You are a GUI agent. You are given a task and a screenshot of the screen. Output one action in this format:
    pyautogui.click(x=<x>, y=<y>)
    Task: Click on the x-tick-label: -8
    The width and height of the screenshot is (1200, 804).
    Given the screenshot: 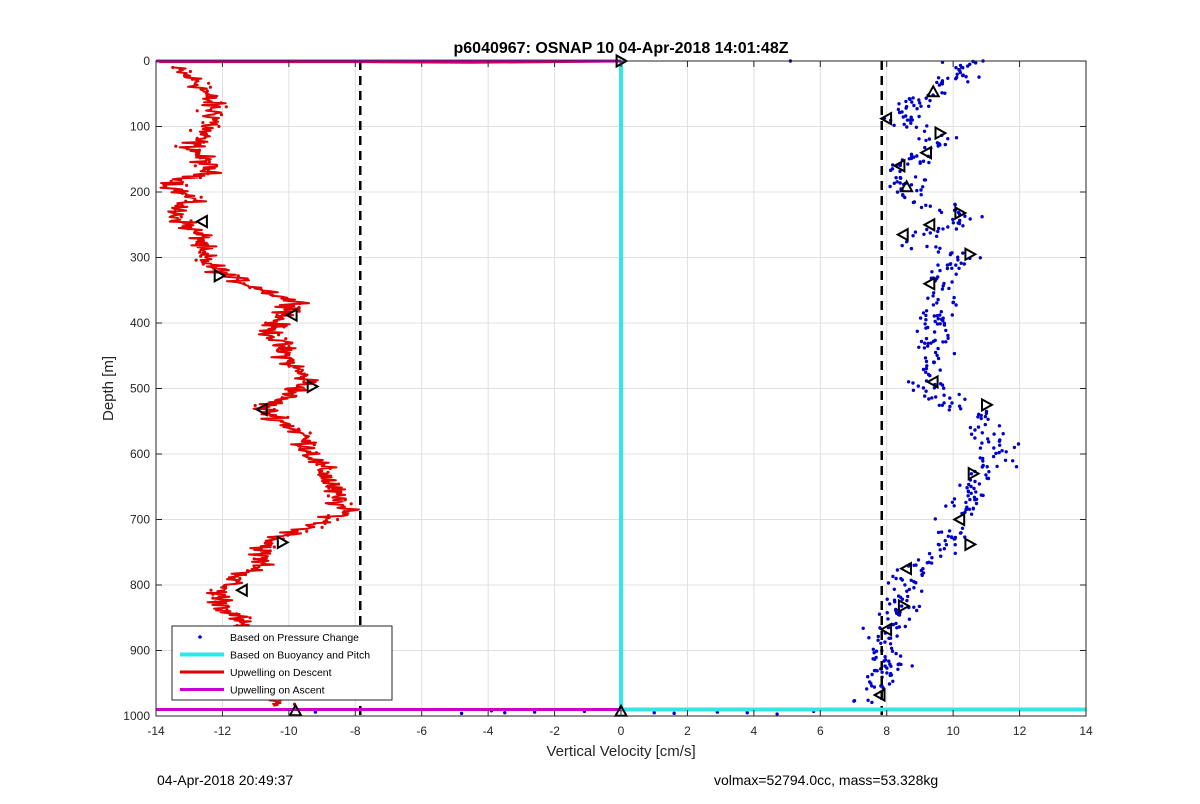 What is the action you would take?
    pyautogui.click(x=355, y=731)
    